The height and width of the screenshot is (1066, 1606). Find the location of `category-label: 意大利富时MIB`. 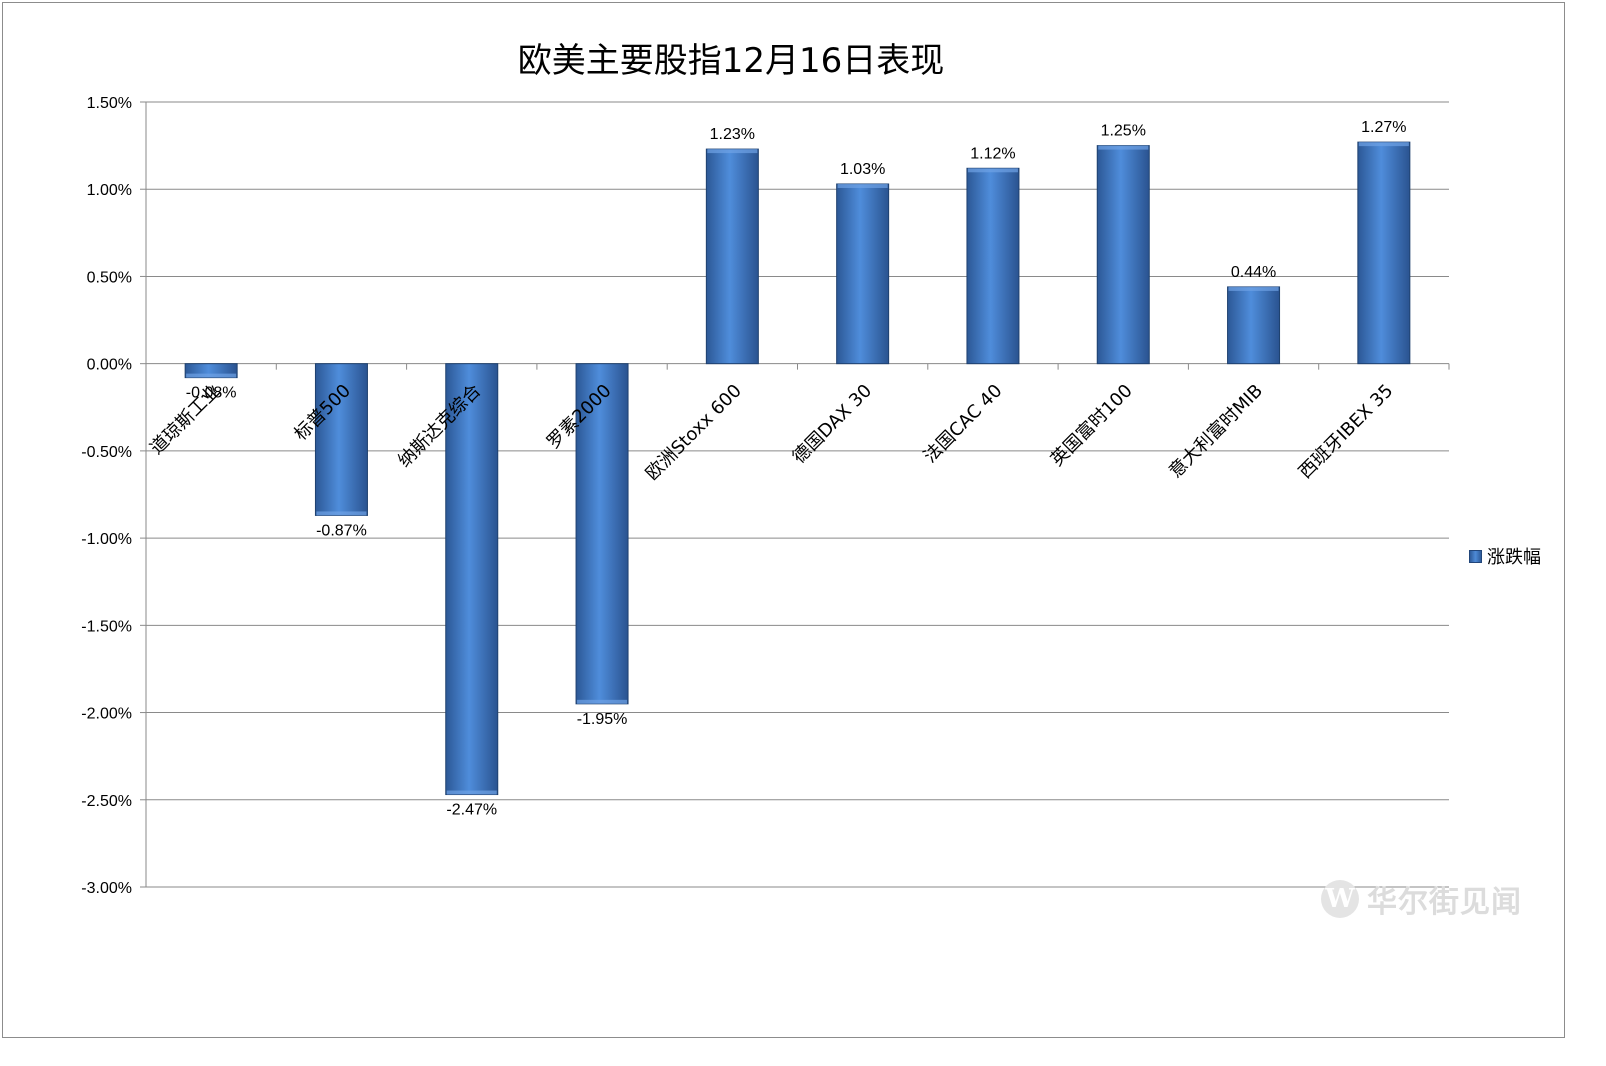

category-label: 意大利富时MIB is located at coordinates (1216, 431).